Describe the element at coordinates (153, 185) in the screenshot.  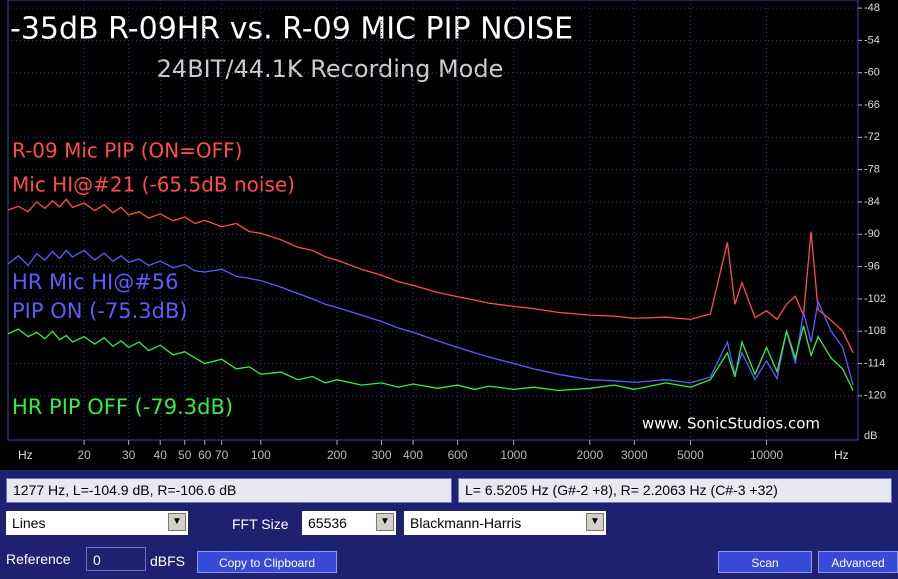
I see `annotation: Mic HI@#21 (-65.5dB noise)` at that location.